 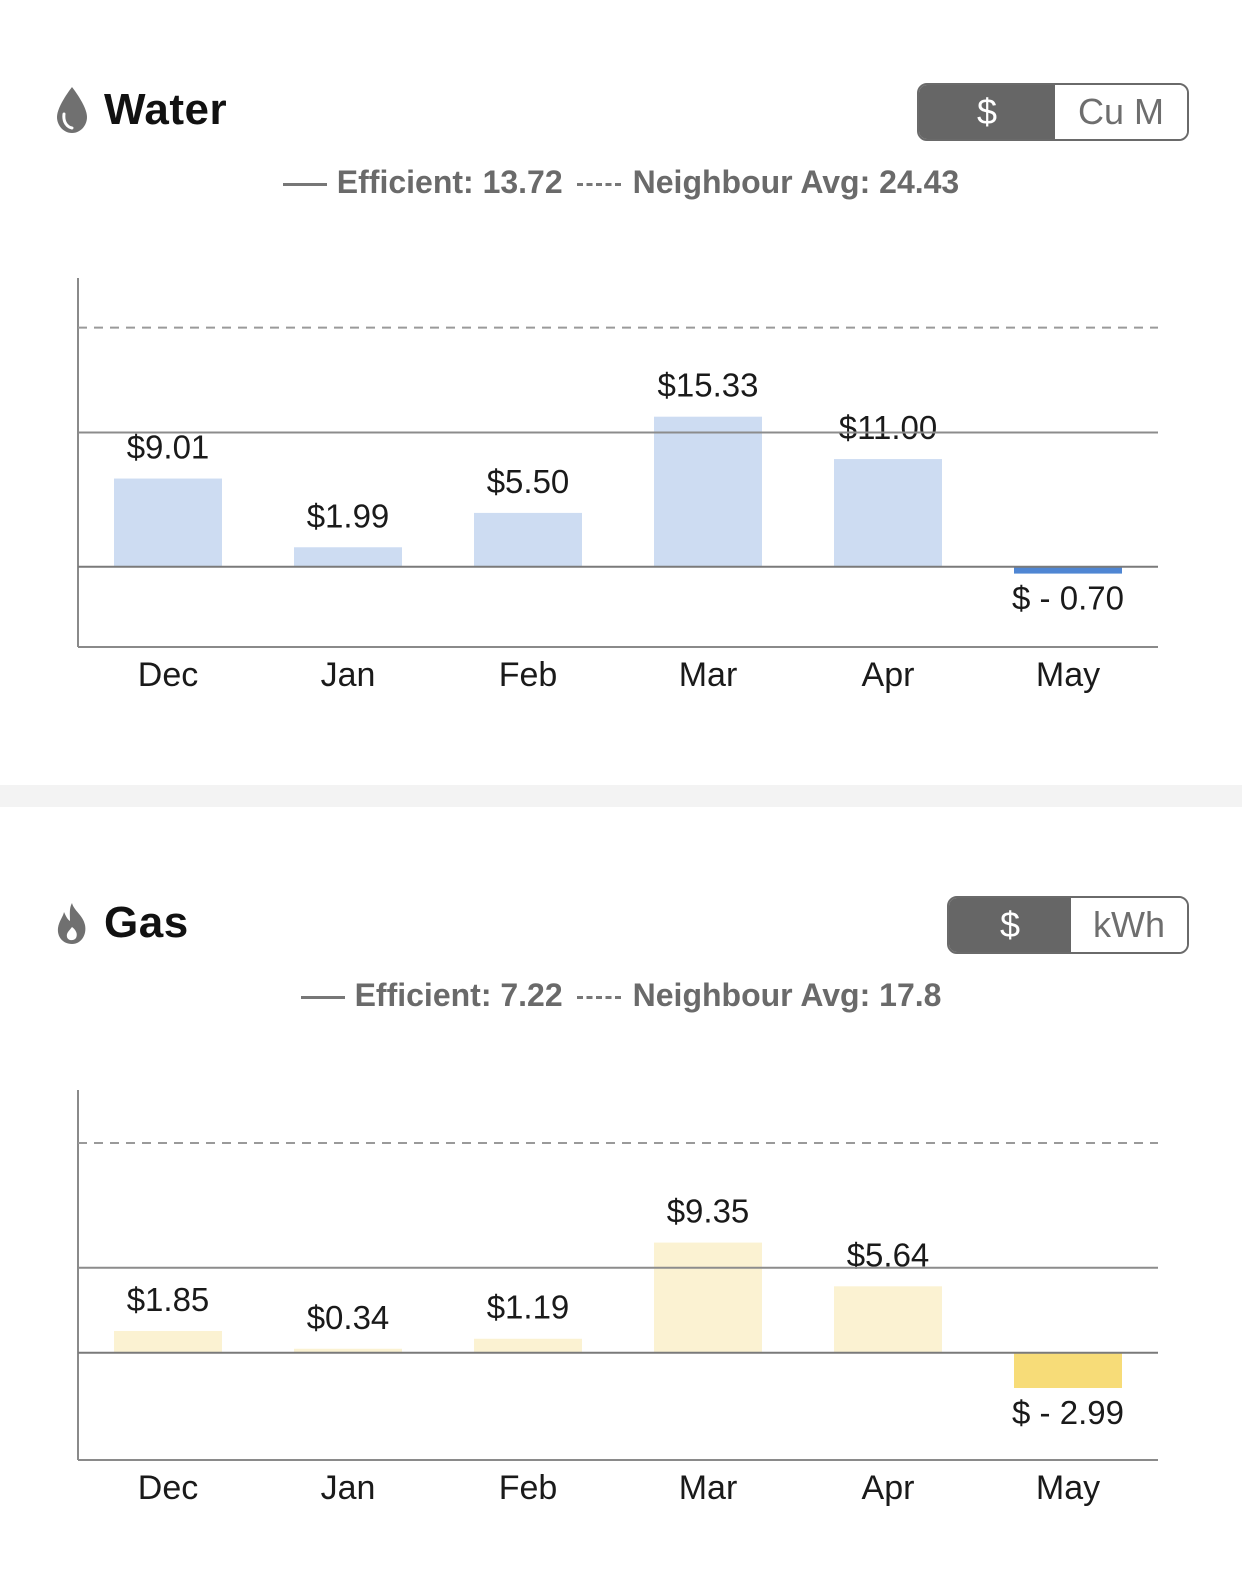 What do you see at coordinates (528, 1307) in the screenshot?
I see `bar-value-label: $1.19` at bounding box center [528, 1307].